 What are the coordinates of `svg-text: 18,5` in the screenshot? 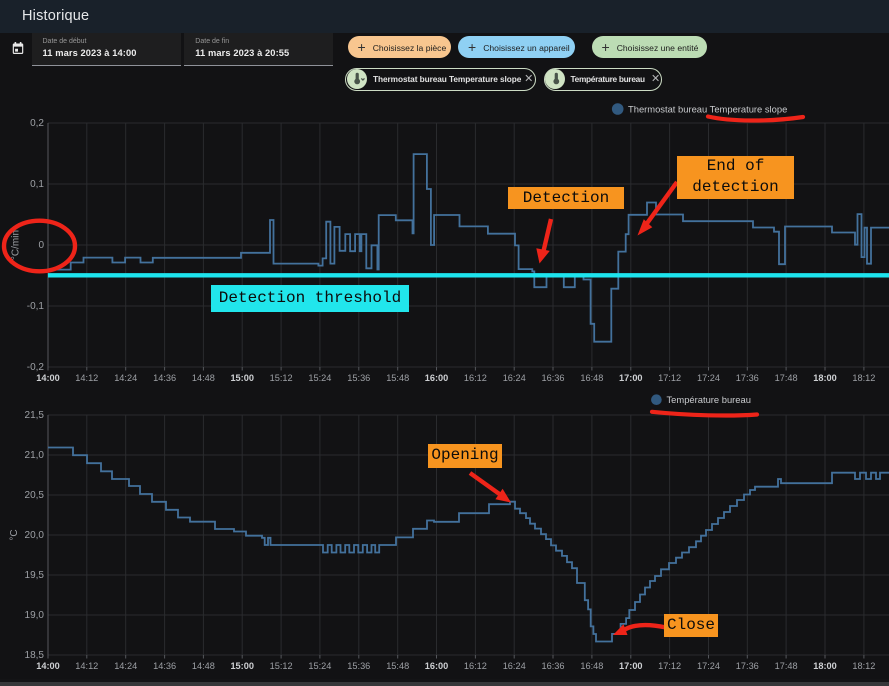 It's located at (35, 655).